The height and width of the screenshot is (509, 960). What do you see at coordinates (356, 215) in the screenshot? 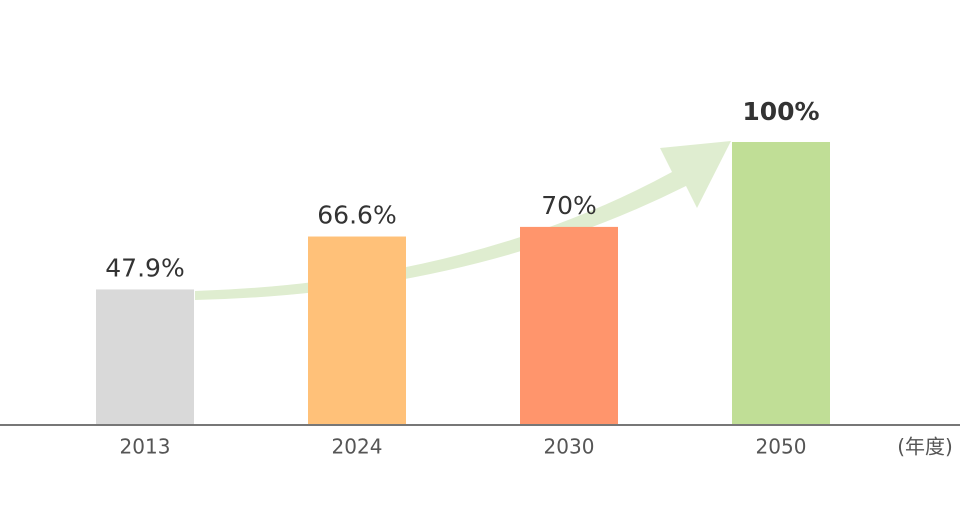
I see `value-label: 66.6%` at bounding box center [356, 215].